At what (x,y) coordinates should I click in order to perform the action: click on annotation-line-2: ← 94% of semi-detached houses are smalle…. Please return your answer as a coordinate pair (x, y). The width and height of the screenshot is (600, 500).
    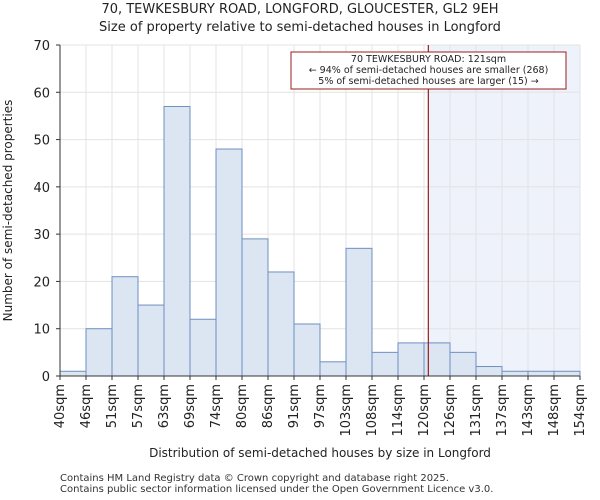
    Looking at the image, I should click on (429, 70).